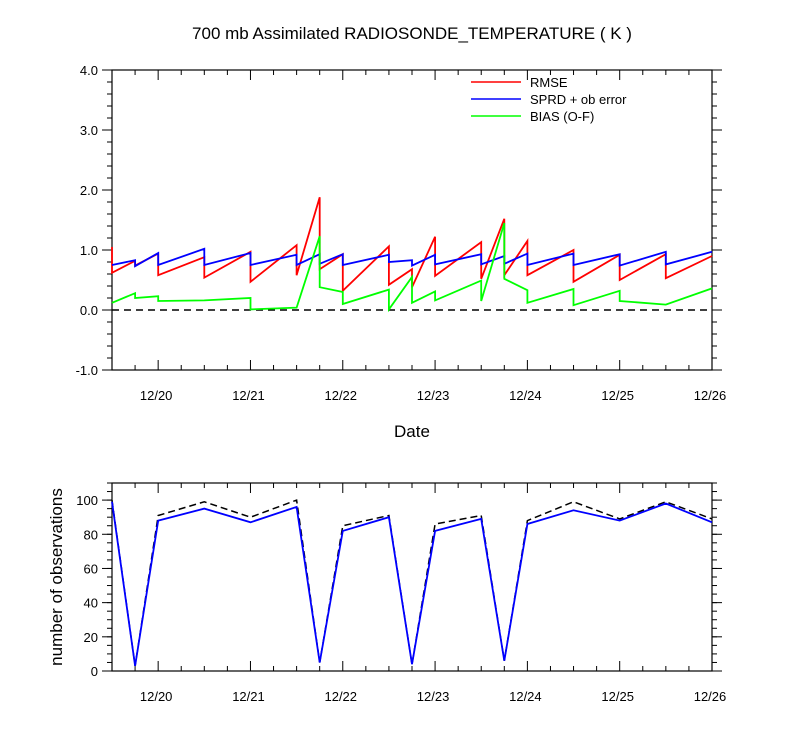  What do you see at coordinates (87, 220) in the screenshot?
I see `top-y-tick-labels: -1.0 0.0 1.0 2.0 3.0 4.0` at bounding box center [87, 220].